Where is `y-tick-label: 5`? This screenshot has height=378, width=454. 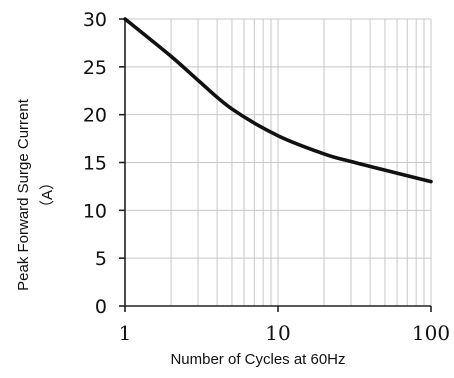
y-tick-label: 5 is located at coordinates (101, 259).